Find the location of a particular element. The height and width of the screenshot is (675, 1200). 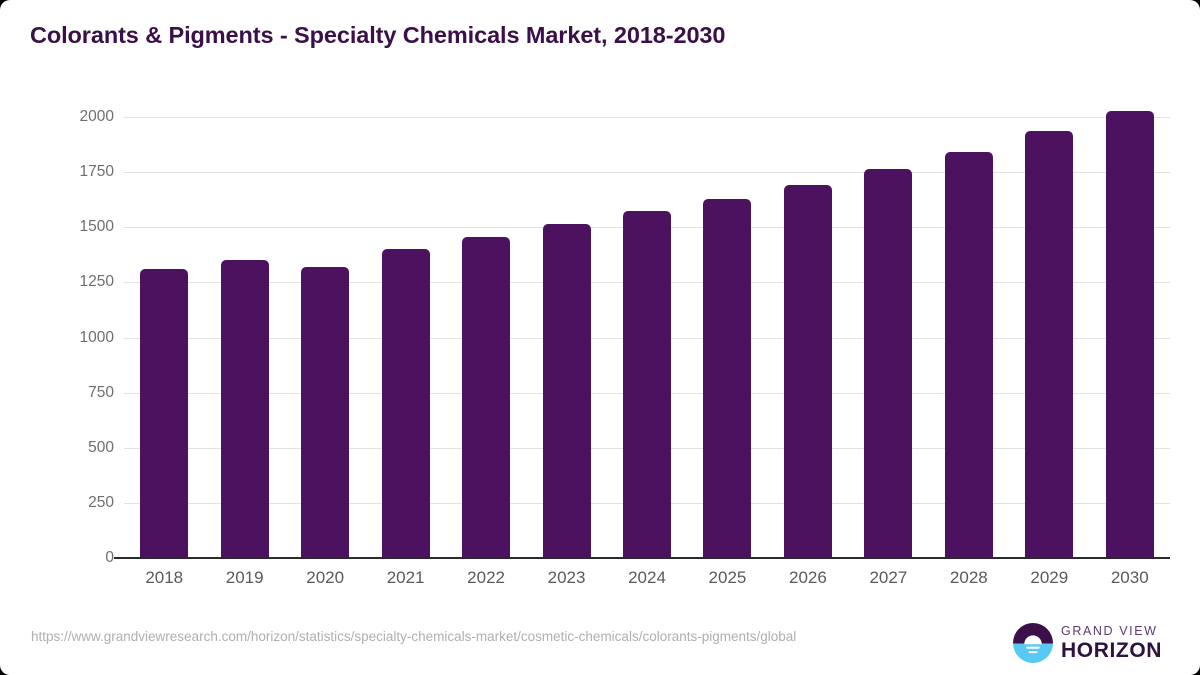

x-tick-label: 2026 is located at coordinates (808, 577).